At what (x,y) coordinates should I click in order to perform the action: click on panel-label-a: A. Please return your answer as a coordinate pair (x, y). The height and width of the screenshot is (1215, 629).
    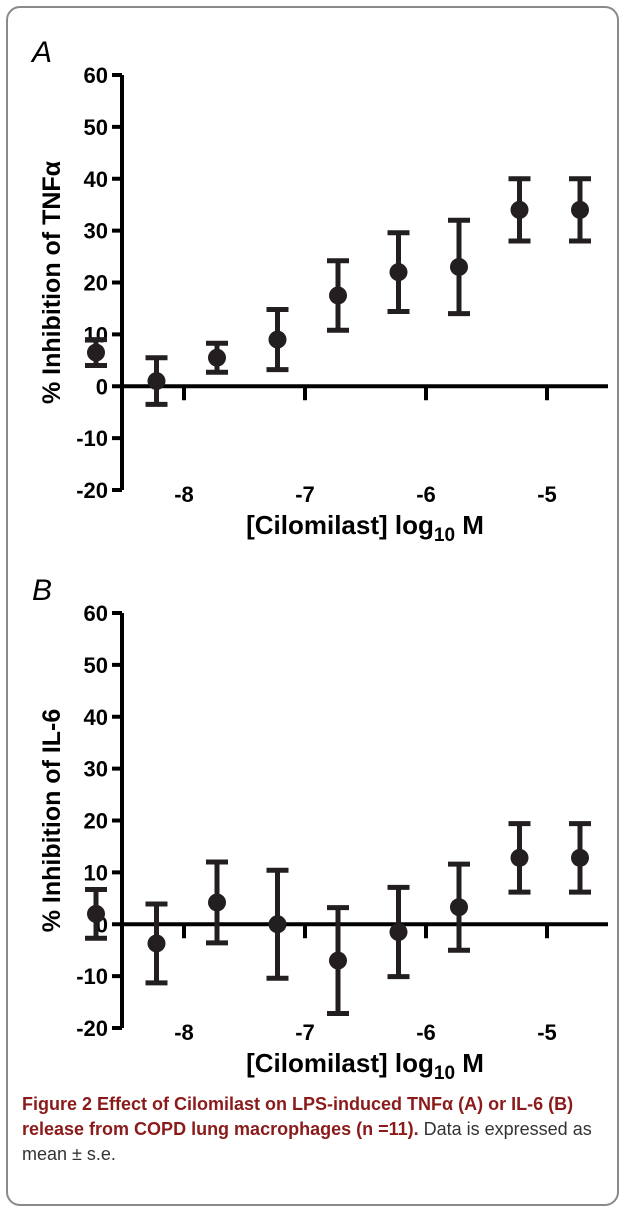
    Looking at the image, I should click on (41, 52).